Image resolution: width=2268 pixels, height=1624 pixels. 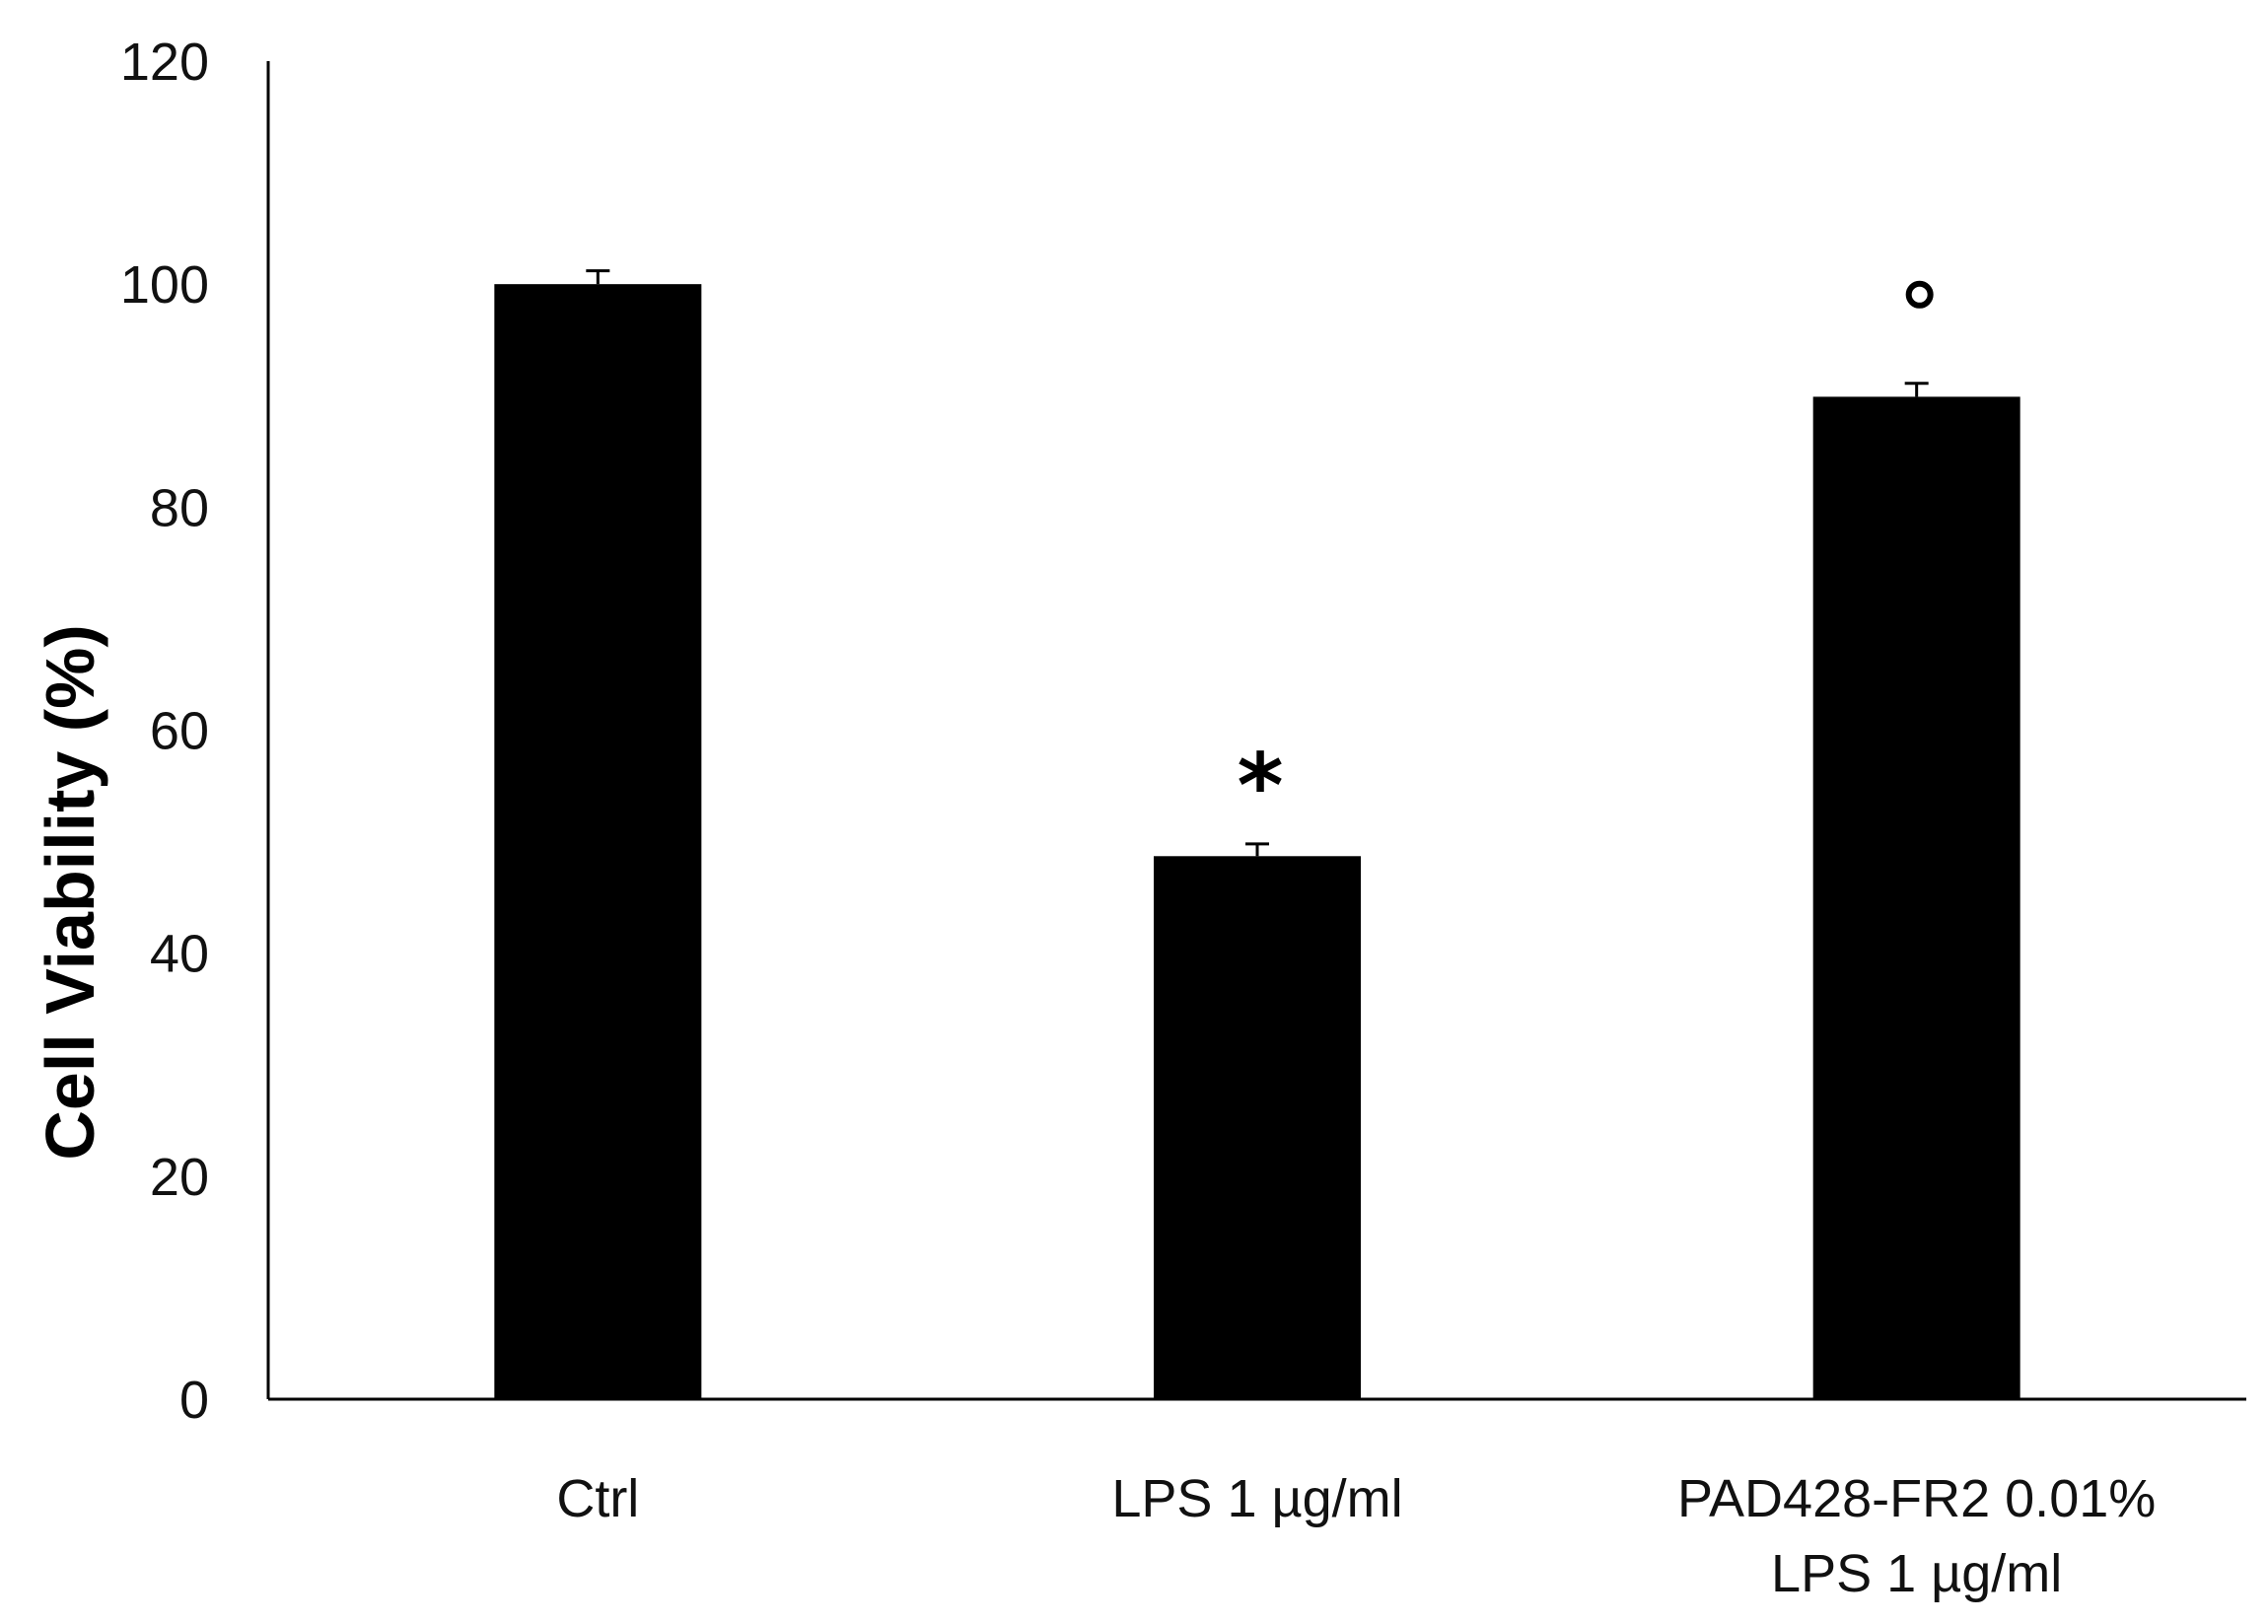 What do you see at coordinates (164, 62) in the screenshot?
I see `y-tick-label: 120` at bounding box center [164, 62].